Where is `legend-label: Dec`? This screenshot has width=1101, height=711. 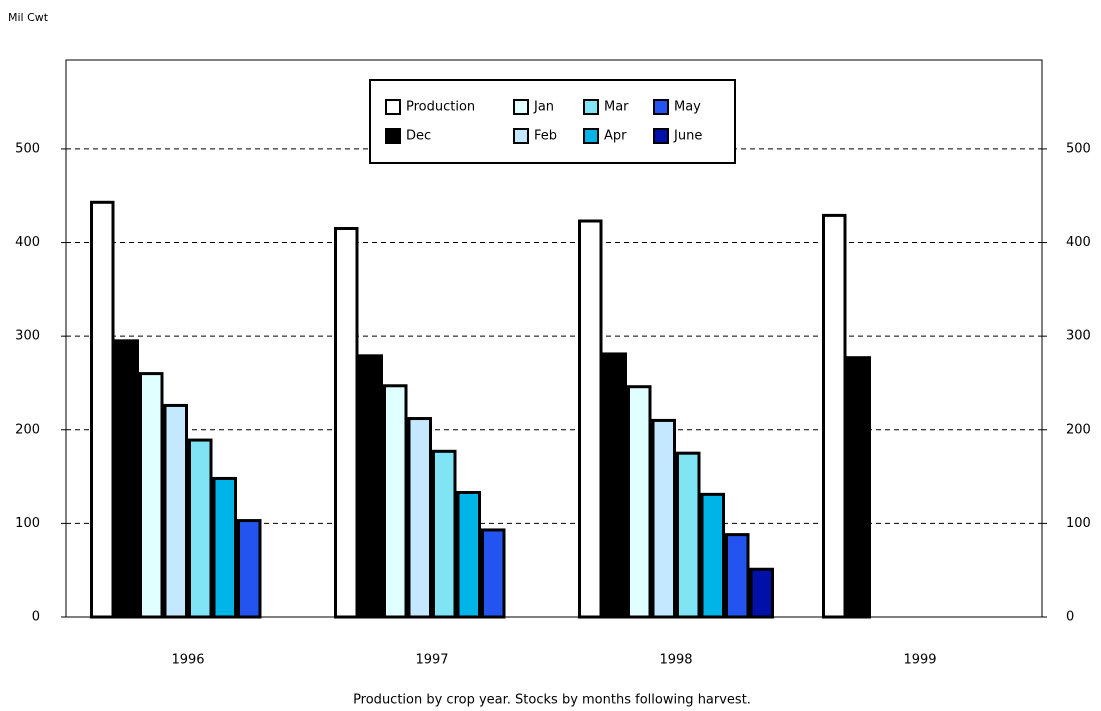
legend-label: Dec is located at coordinates (418, 136).